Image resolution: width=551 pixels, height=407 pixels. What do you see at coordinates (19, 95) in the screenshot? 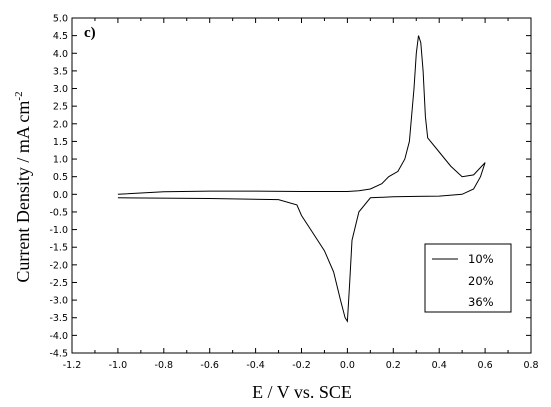
I see `y-axis-label-superscript: -2` at bounding box center [19, 95].